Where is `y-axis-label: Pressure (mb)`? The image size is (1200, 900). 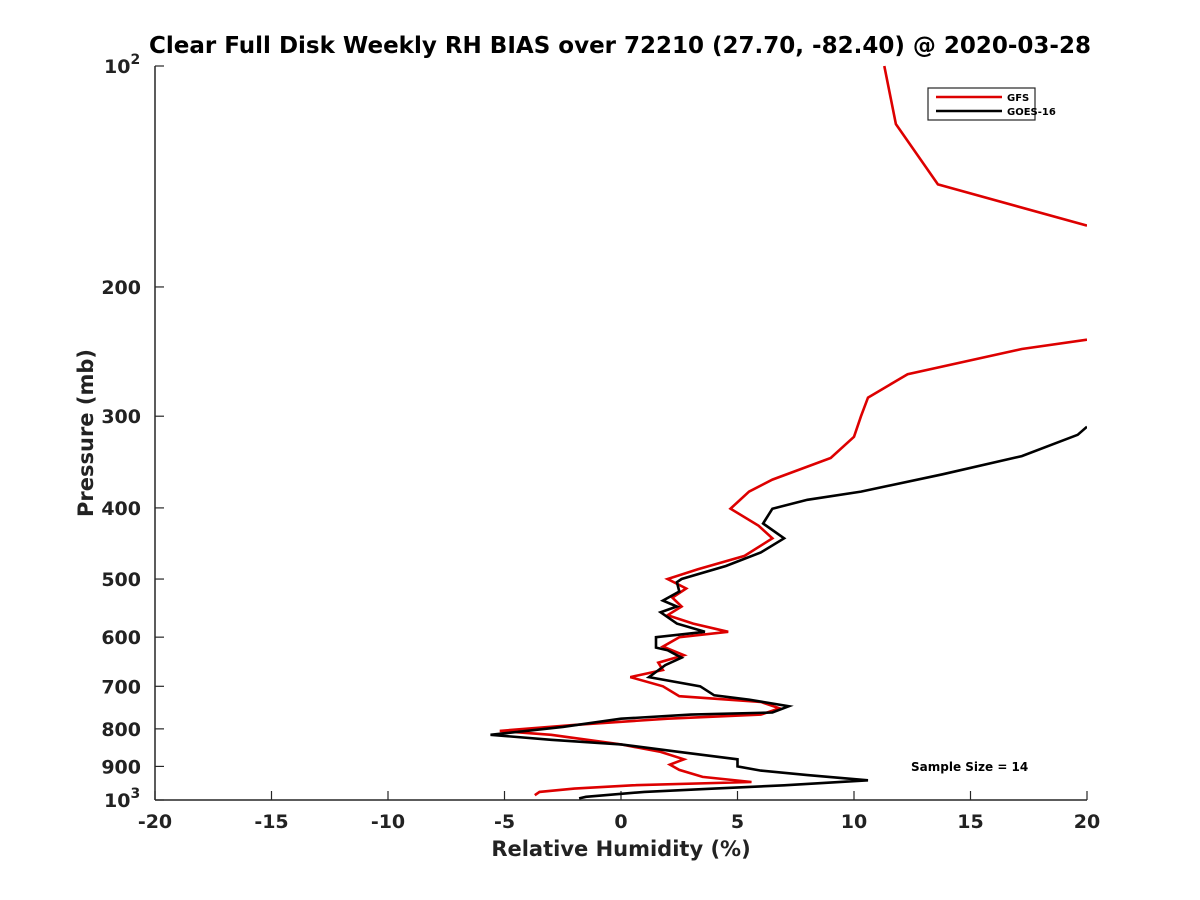
y-axis-label: Pressure (mb) is located at coordinates (86, 433).